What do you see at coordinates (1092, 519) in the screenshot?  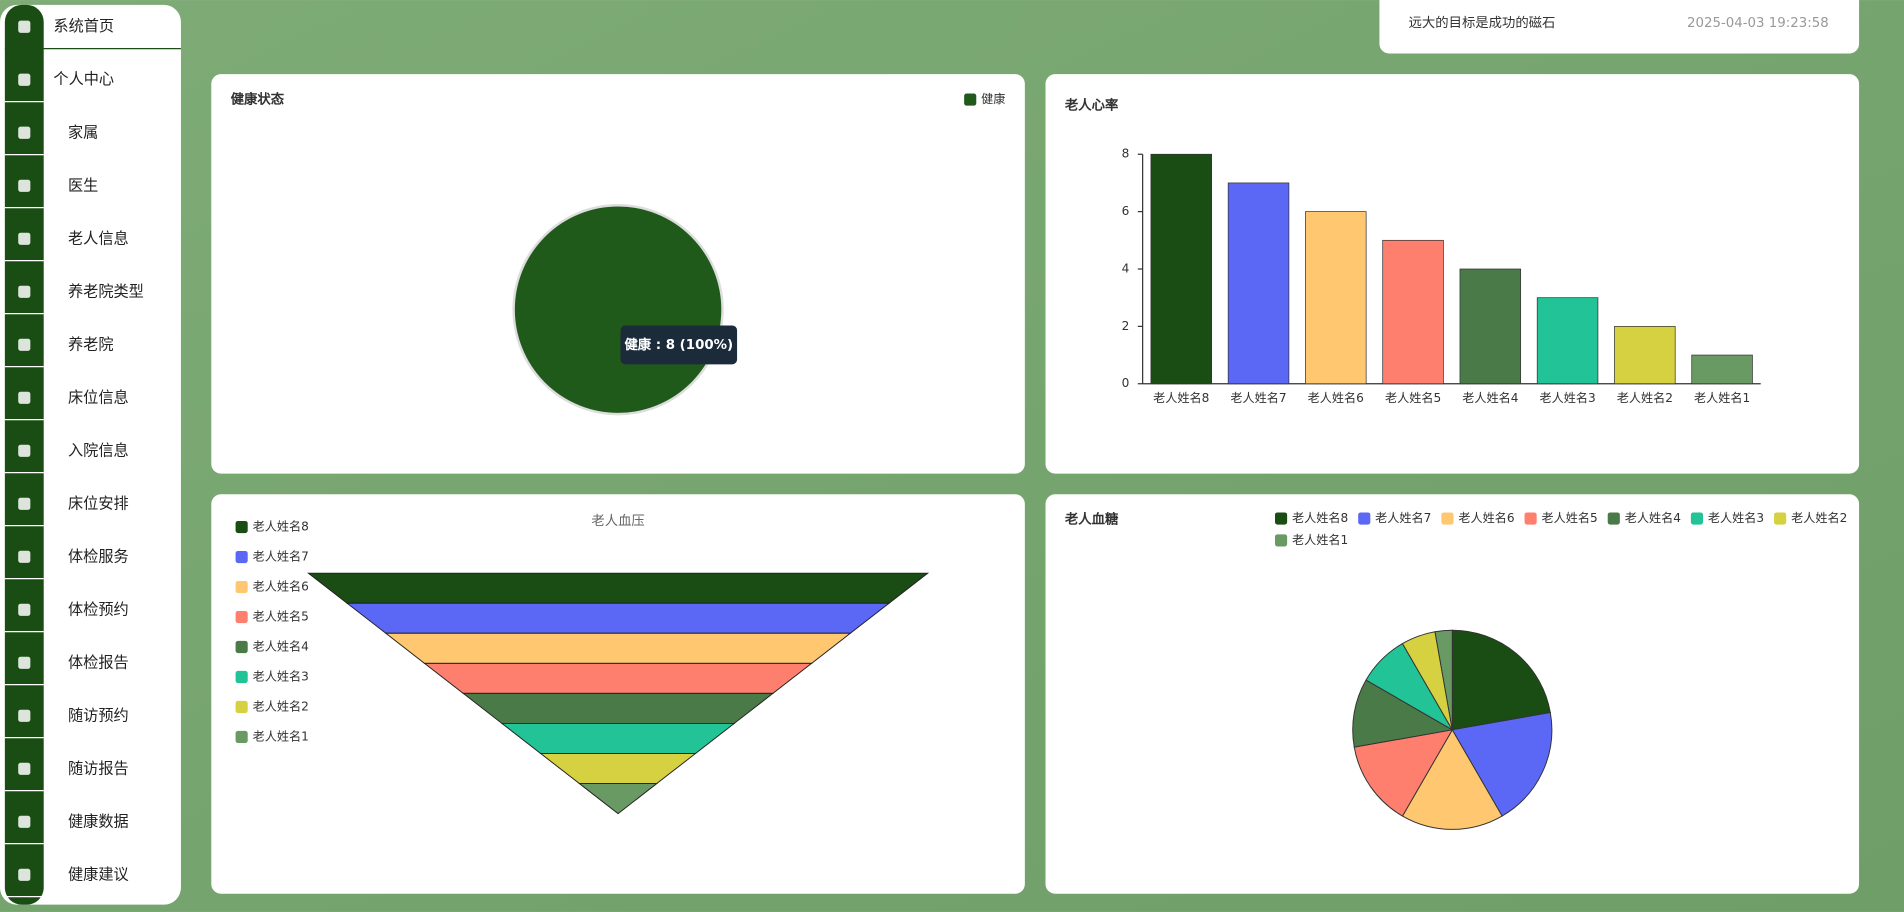 I see `chart-title: 老人血糖` at bounding box center [1092, 519].